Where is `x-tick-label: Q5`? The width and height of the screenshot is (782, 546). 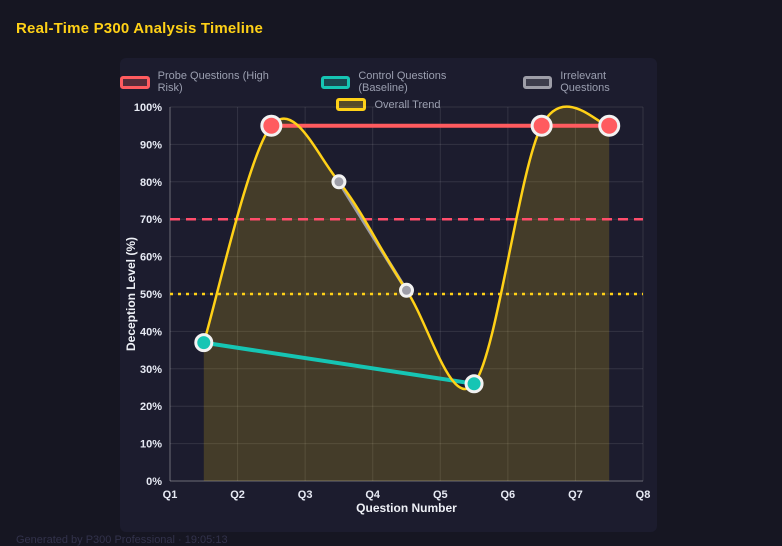
x-tick-label: Q5 is located at coordinates (440, 495).